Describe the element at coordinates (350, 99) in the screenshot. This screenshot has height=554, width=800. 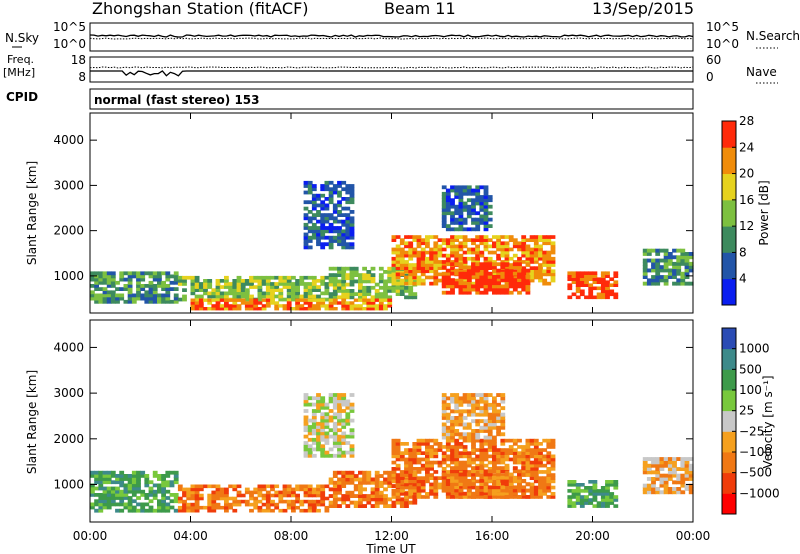
I see `cpid-panel: CPID normal (fast stereo) 153` at that location.